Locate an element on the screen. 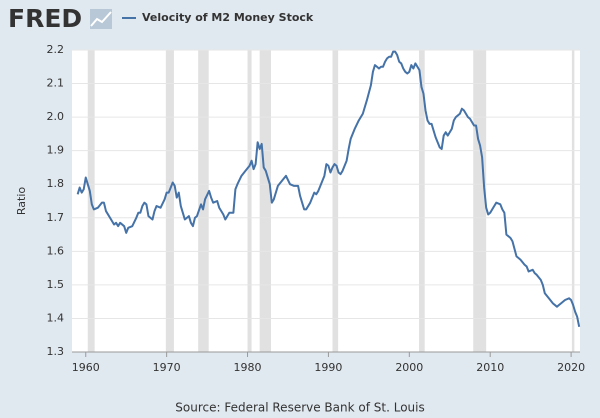 This screenshot has width=600, height=418. y-tick-label: 2.1 is located at coordinates (56, 83).